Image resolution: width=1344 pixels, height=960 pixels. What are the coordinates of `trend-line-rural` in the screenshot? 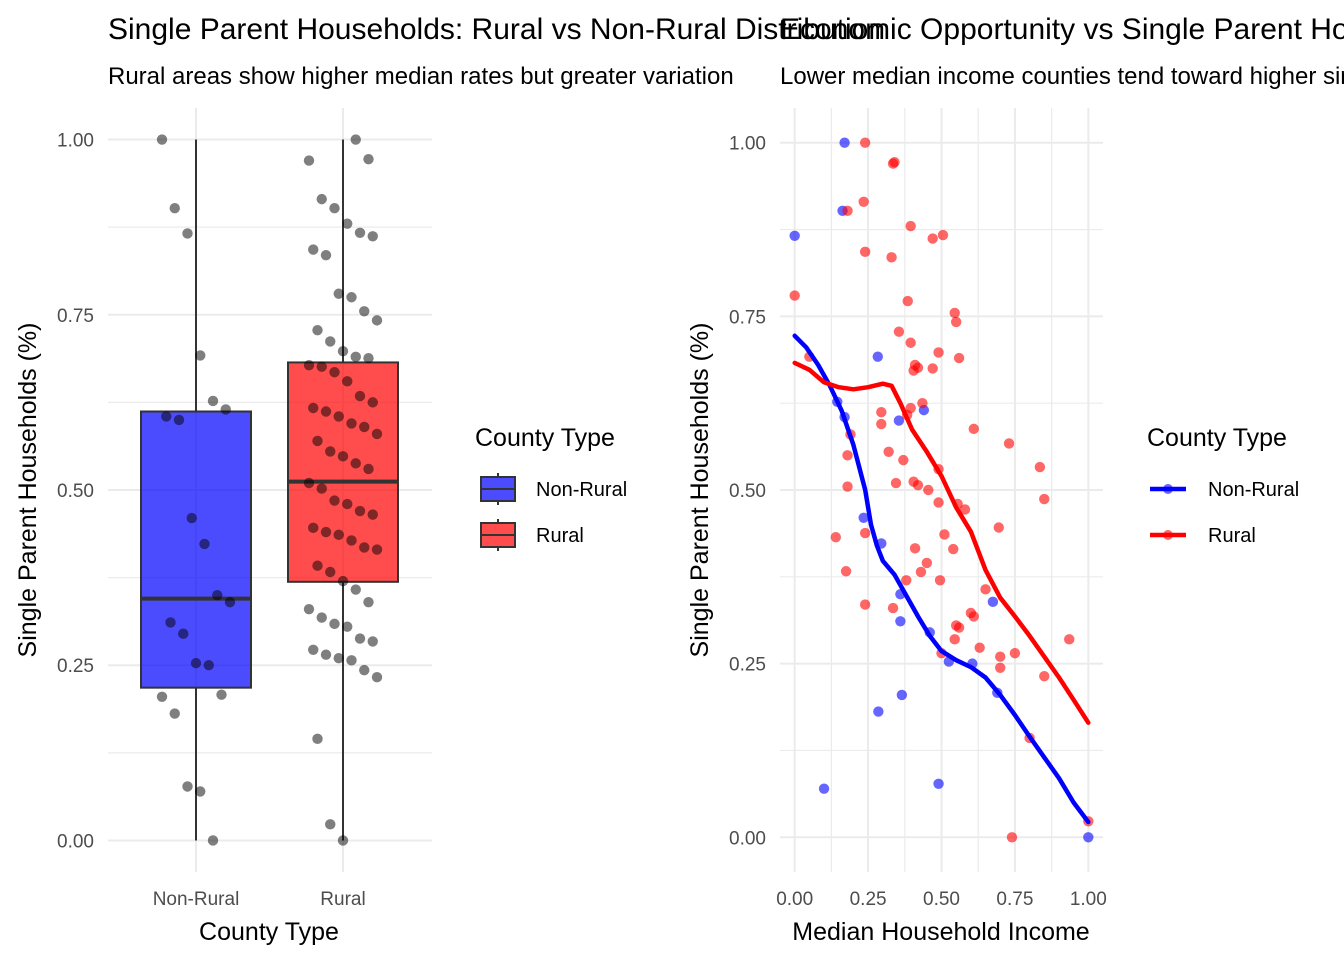 It's located at (941, 542).